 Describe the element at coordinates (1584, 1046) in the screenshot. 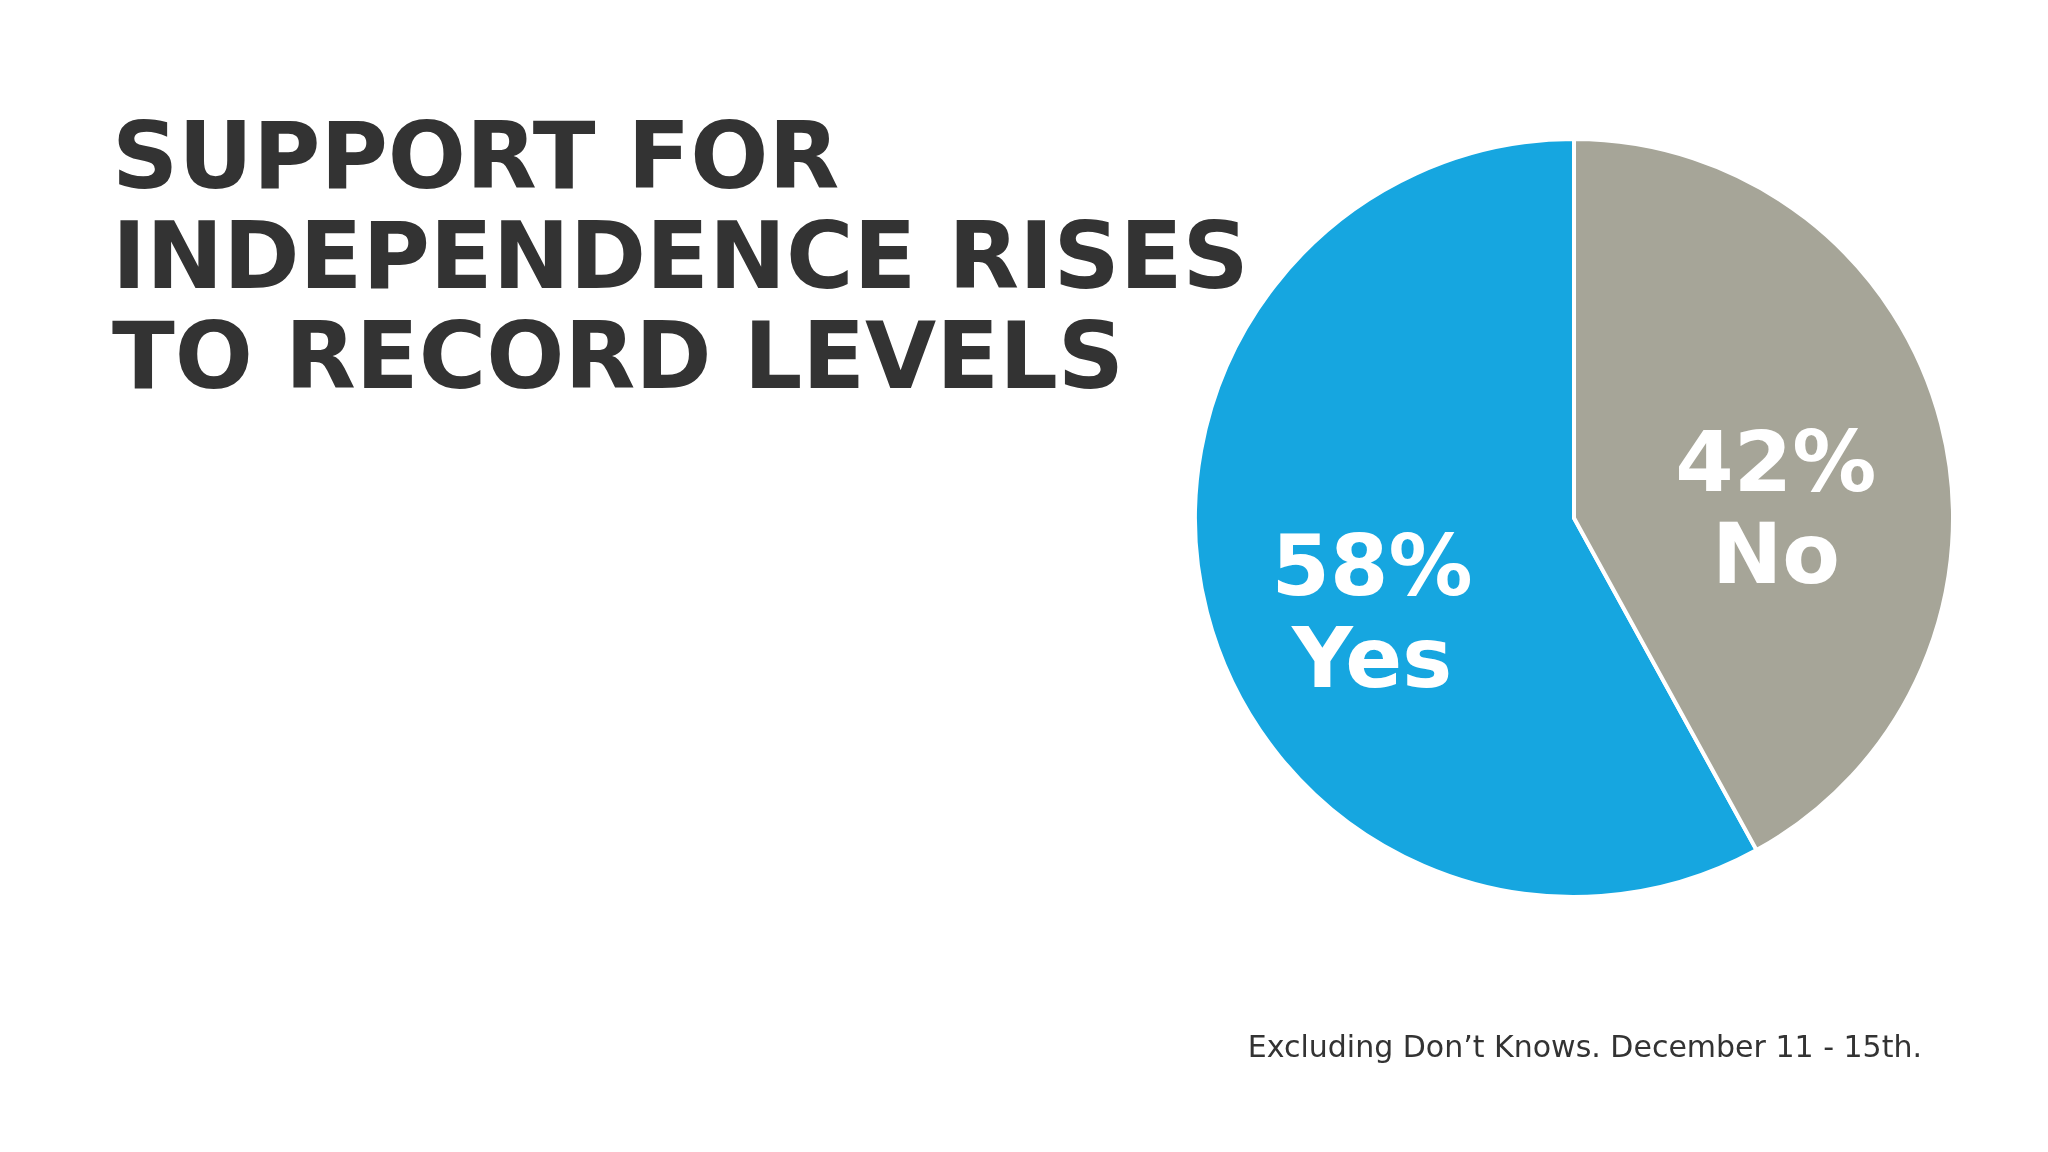

I see `text: Excluding Don’t Knows. December 11 - 15th.` at that location.